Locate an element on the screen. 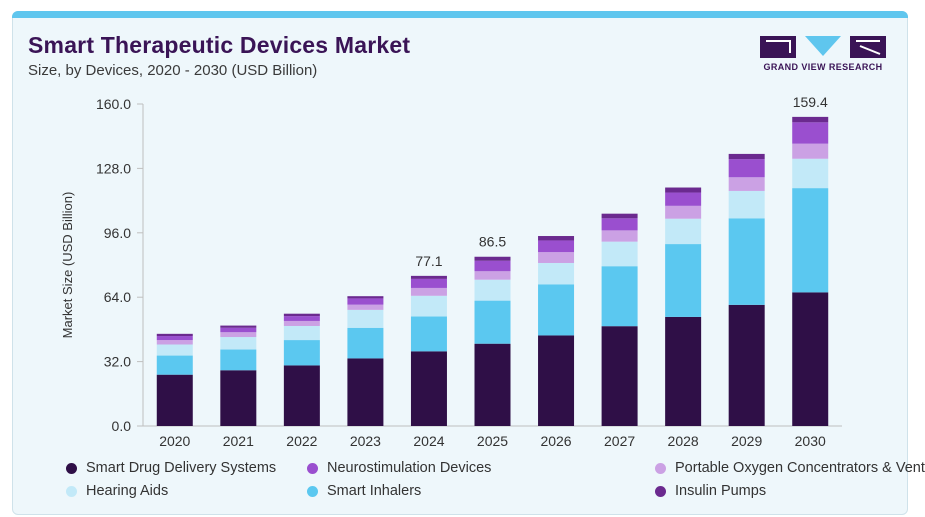 This screenshot has width=925, height=517. chart-title: Smart Therapeutic Devices Market is located at coordinates (219, 45).